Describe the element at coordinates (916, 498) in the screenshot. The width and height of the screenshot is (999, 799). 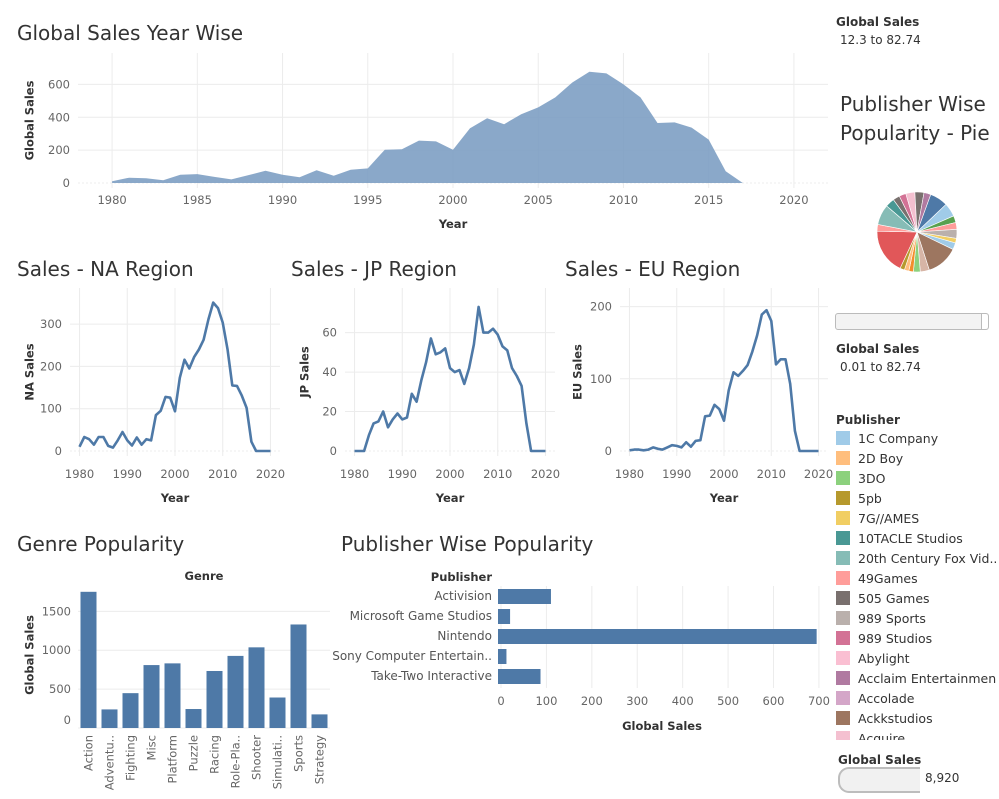
I see `legend-item: 5pb` at that location.